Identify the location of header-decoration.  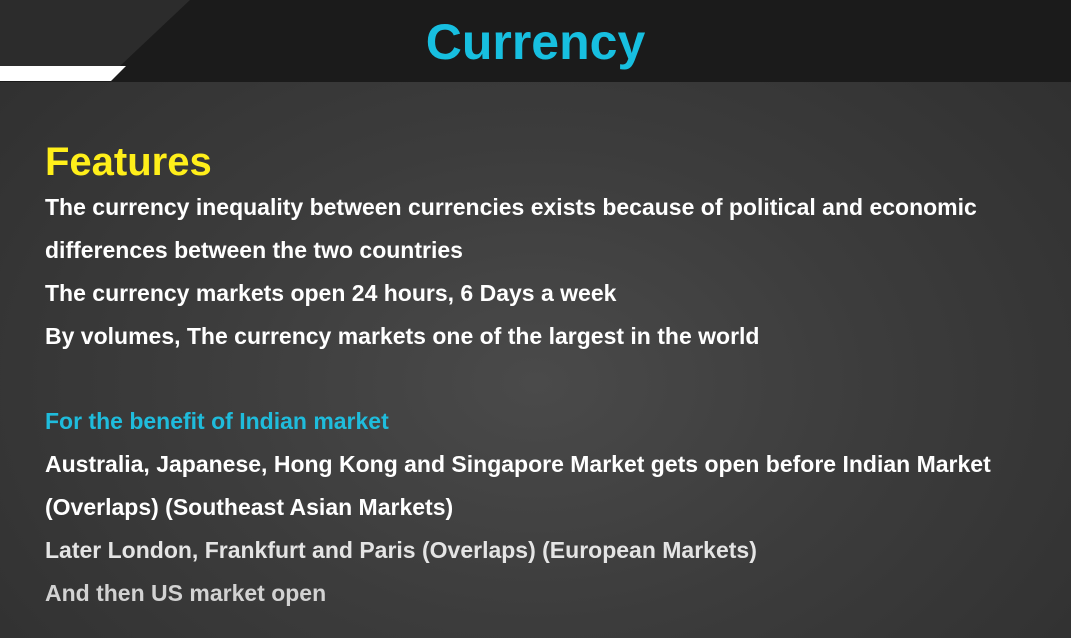
(535, 41).